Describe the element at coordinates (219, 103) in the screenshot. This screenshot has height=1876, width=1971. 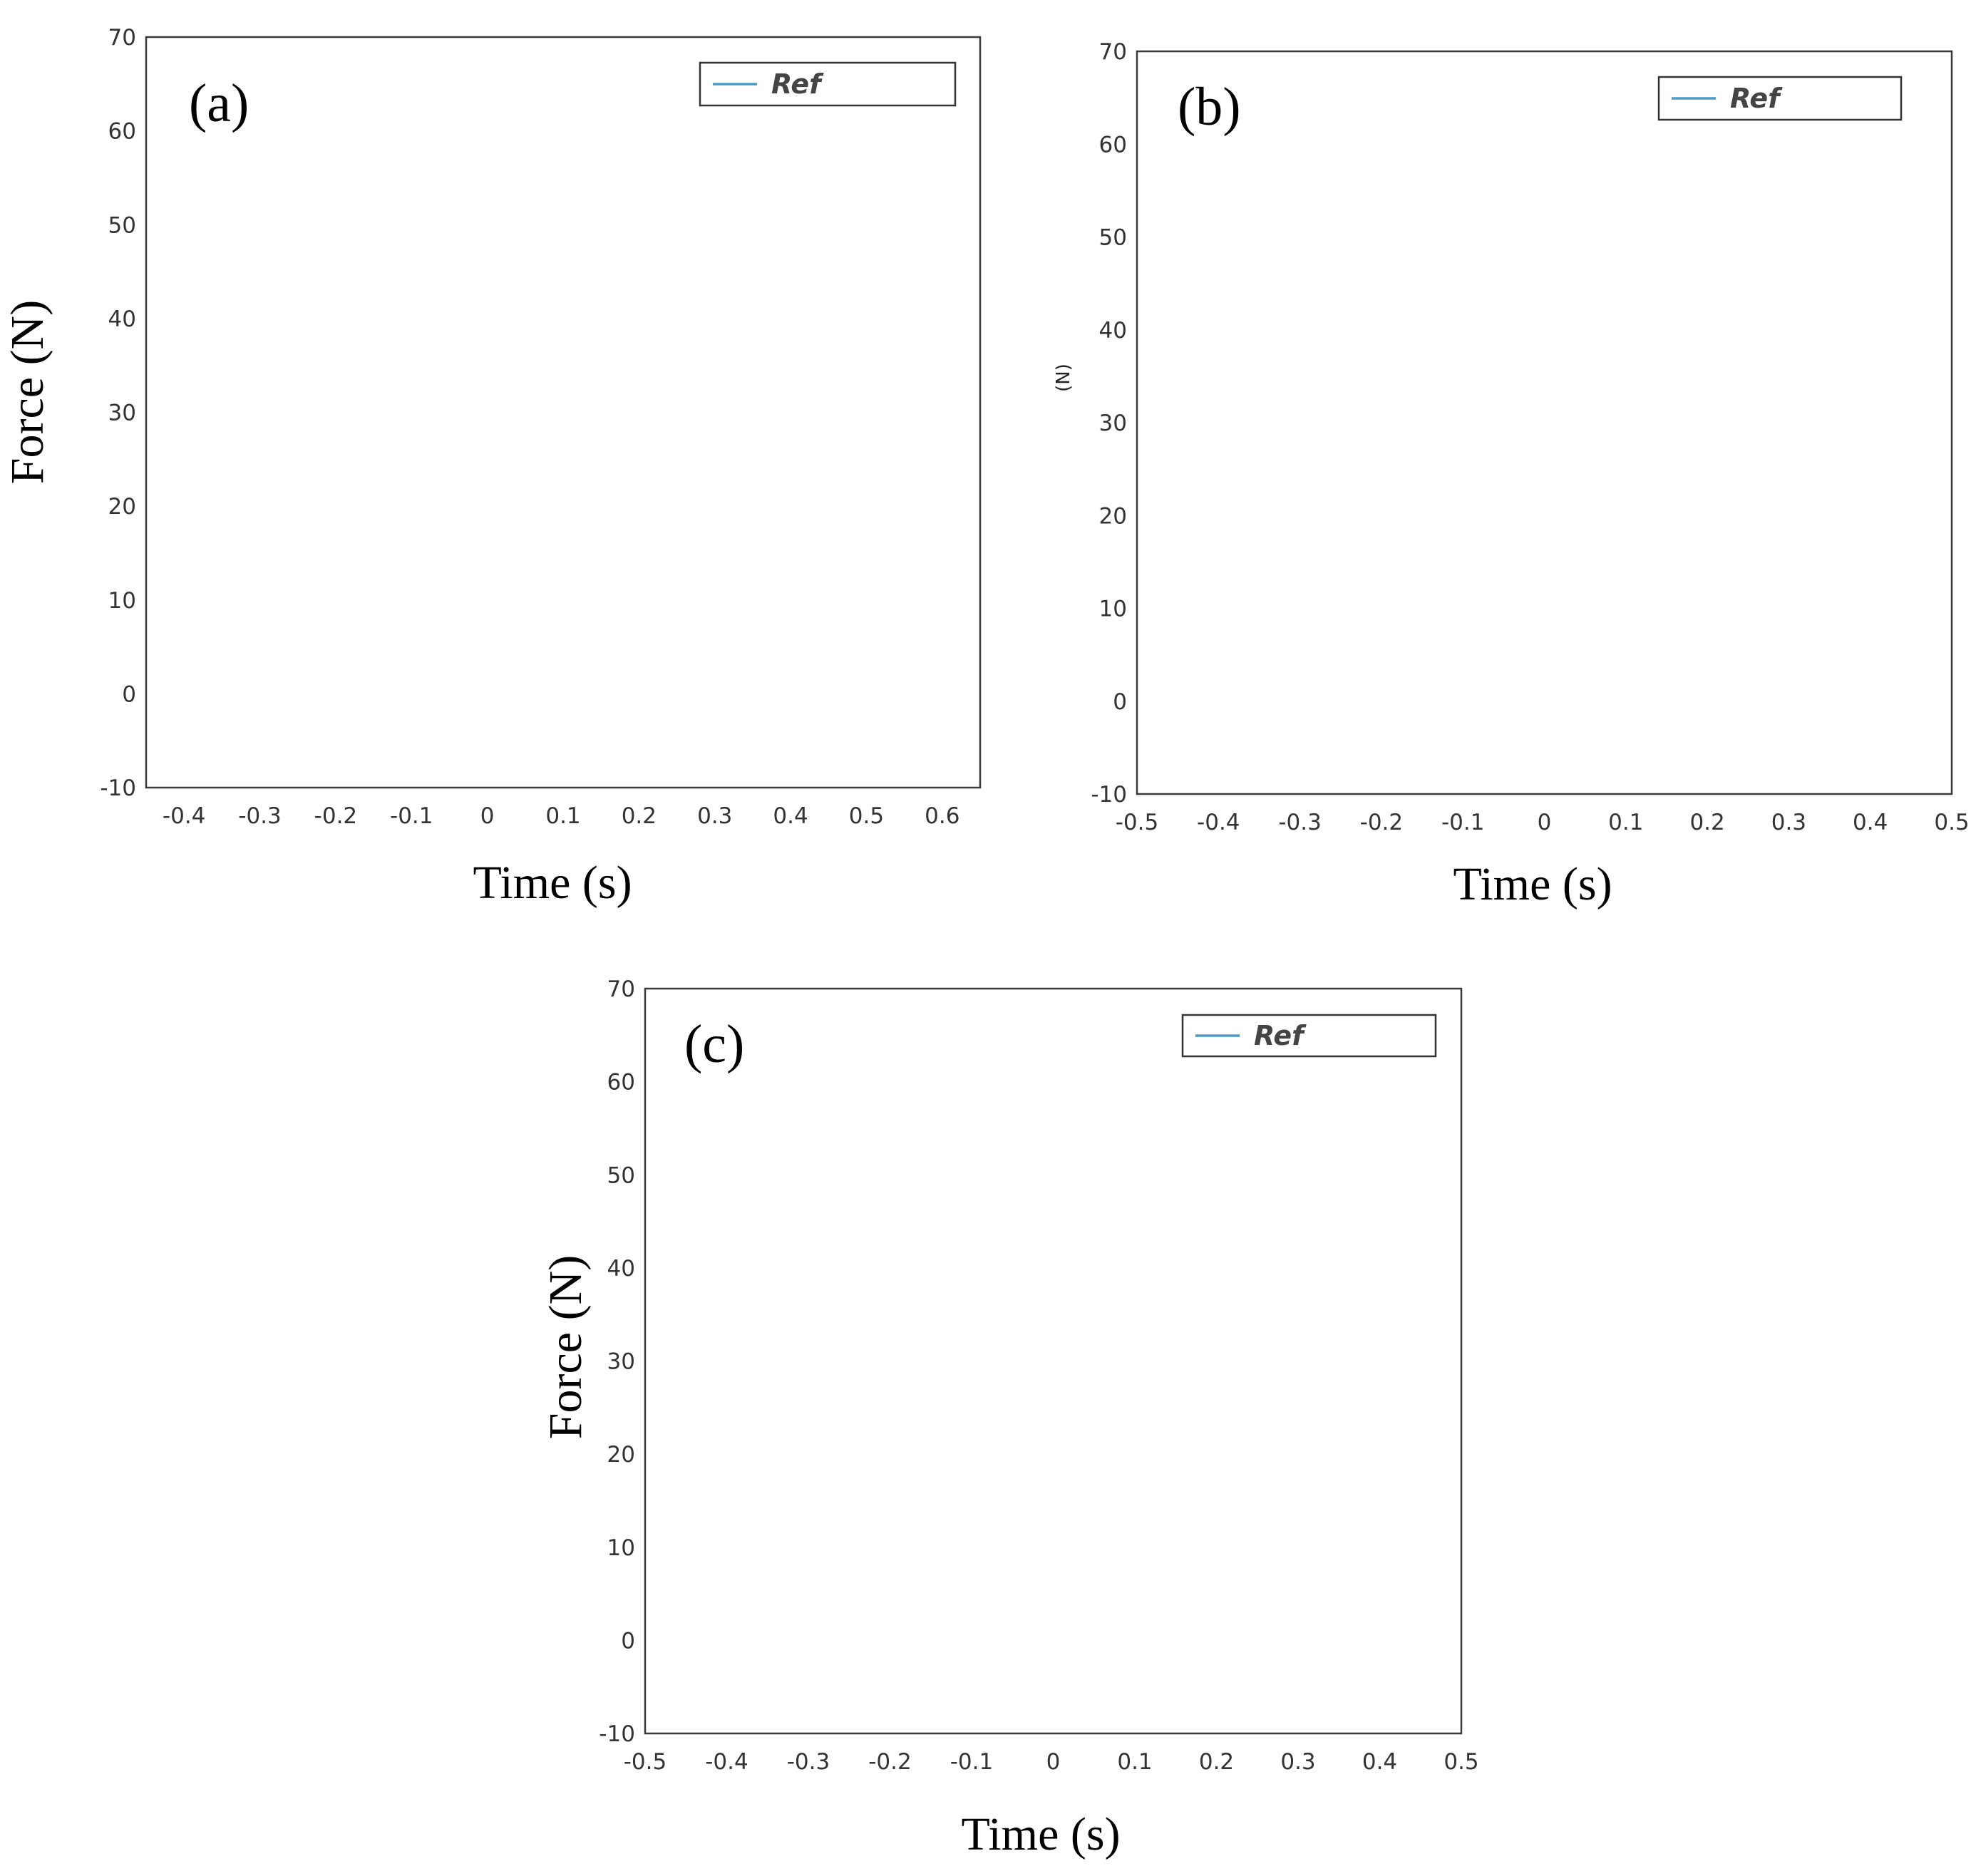
I see `panel-label: (a)` at that location.